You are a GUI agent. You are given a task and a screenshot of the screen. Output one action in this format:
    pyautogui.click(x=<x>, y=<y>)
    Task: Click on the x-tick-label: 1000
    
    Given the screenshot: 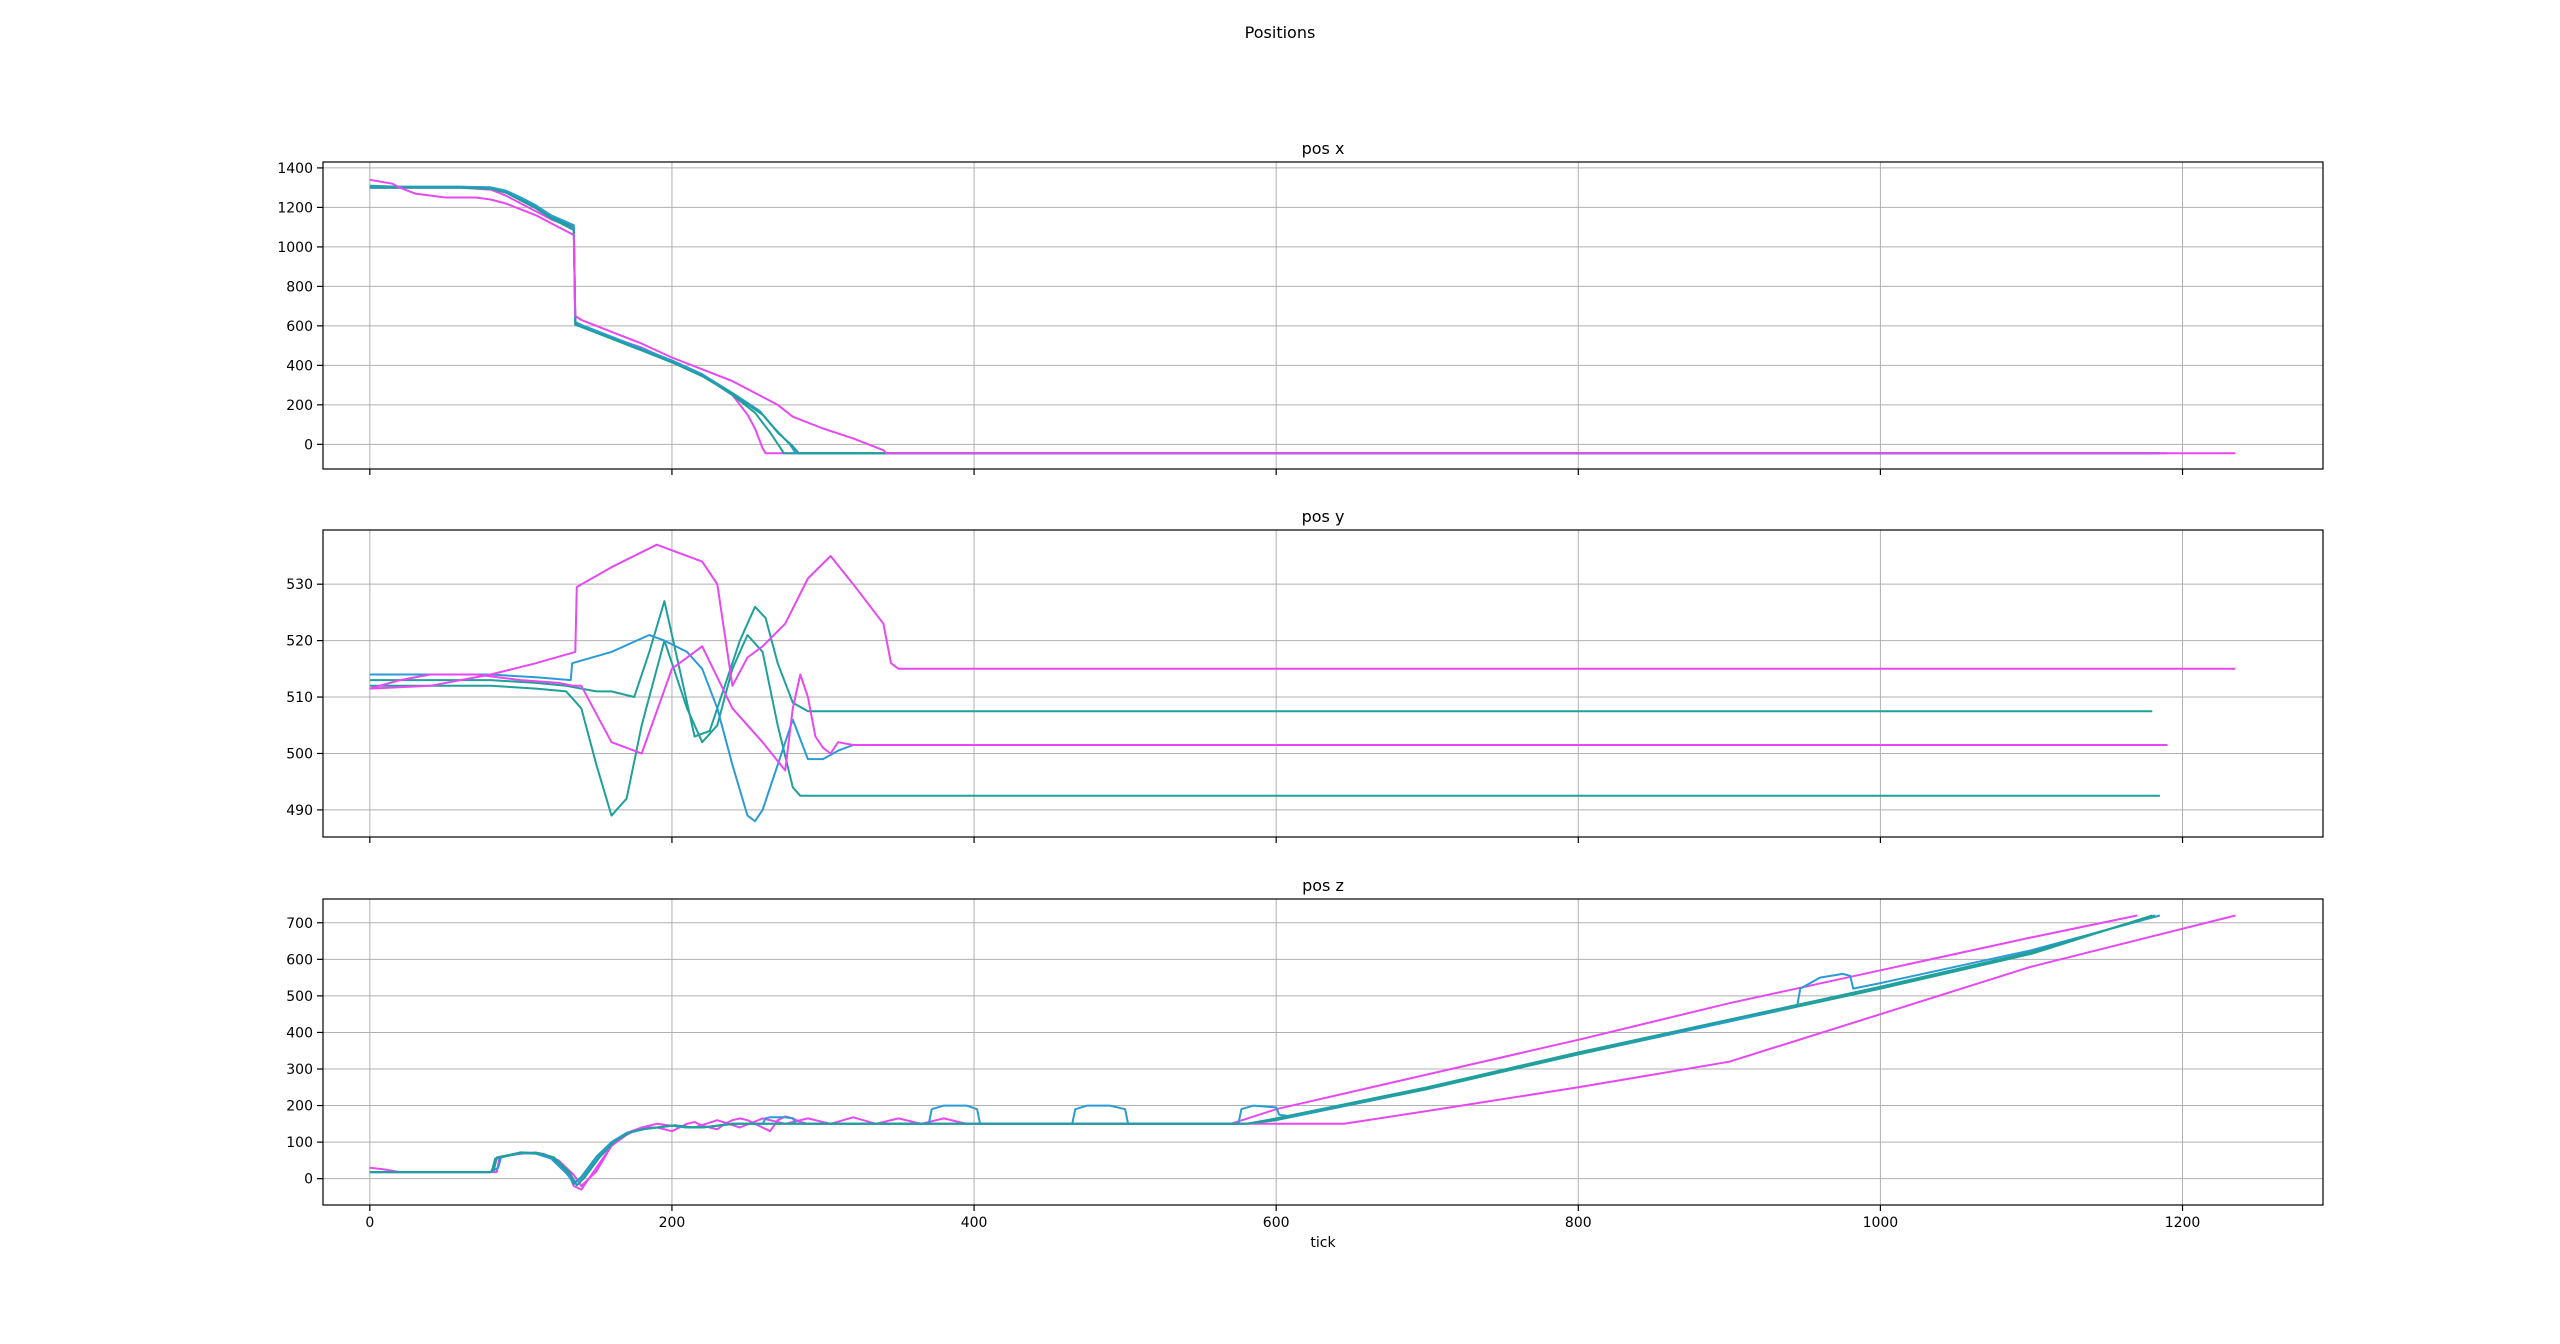 What is the action you would take?
    pyautogui.click(x=1881, y=1223)
    